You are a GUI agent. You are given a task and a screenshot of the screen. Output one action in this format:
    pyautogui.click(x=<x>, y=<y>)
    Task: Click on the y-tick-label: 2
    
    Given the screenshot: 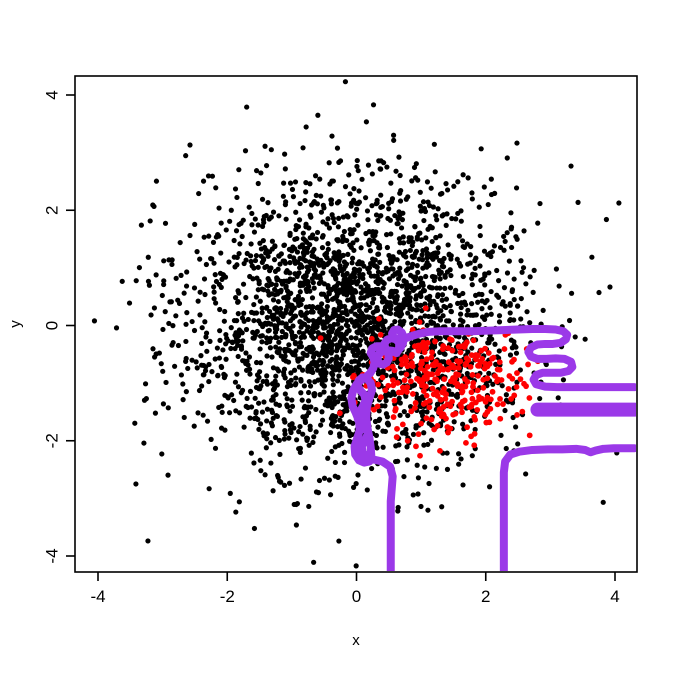 What is the action you would take?
    pyautogui.click(x=51, y=210)
    